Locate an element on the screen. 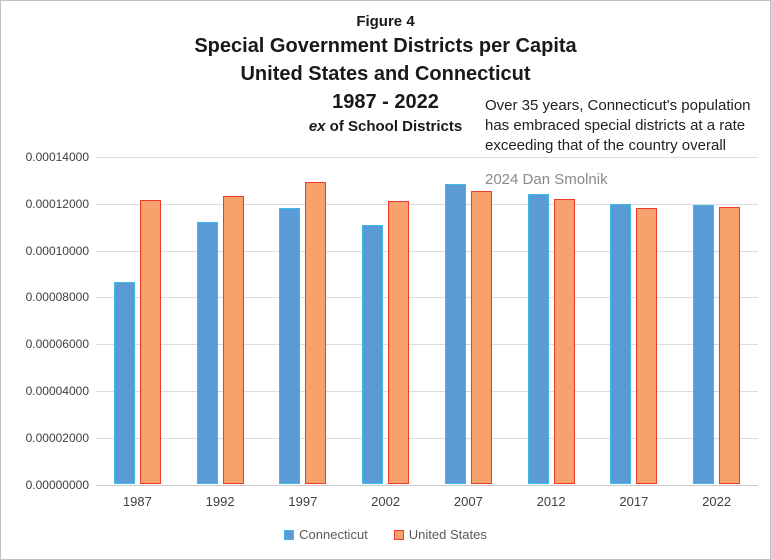  bar-connecticut-2007 is located at coordinates (455, 334).